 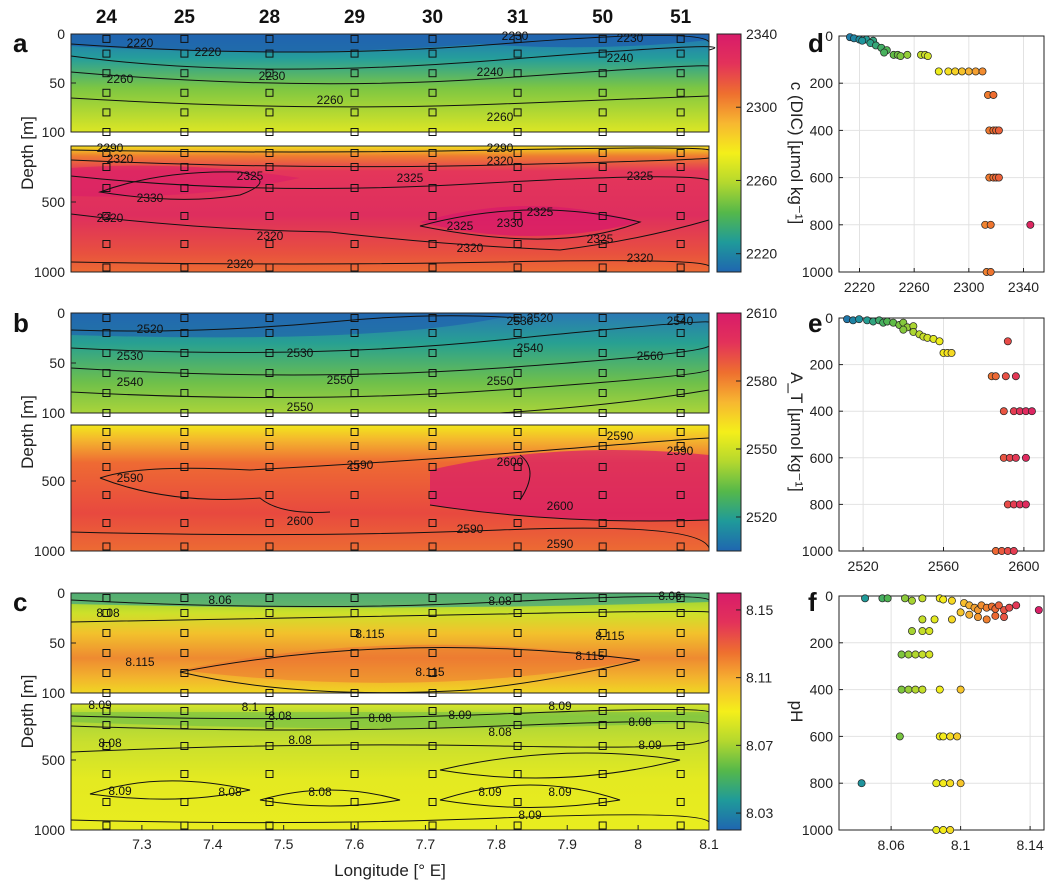 I want to click on colorbar-label: A_T [µmol kg⁻¹], so click(x=796, y=432).